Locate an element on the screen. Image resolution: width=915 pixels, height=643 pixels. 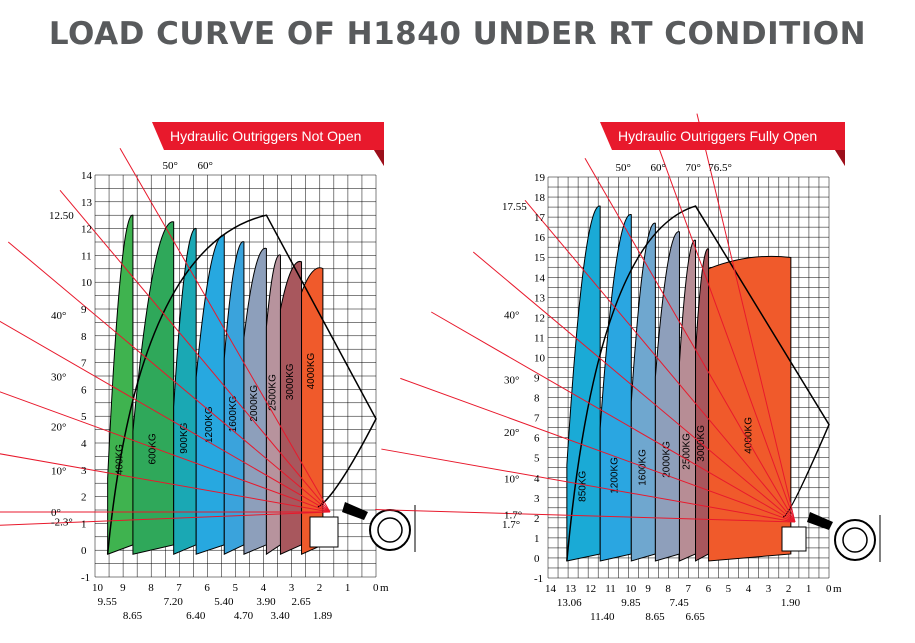
angle-label-6: 20° is located at coordinates (511, 433).